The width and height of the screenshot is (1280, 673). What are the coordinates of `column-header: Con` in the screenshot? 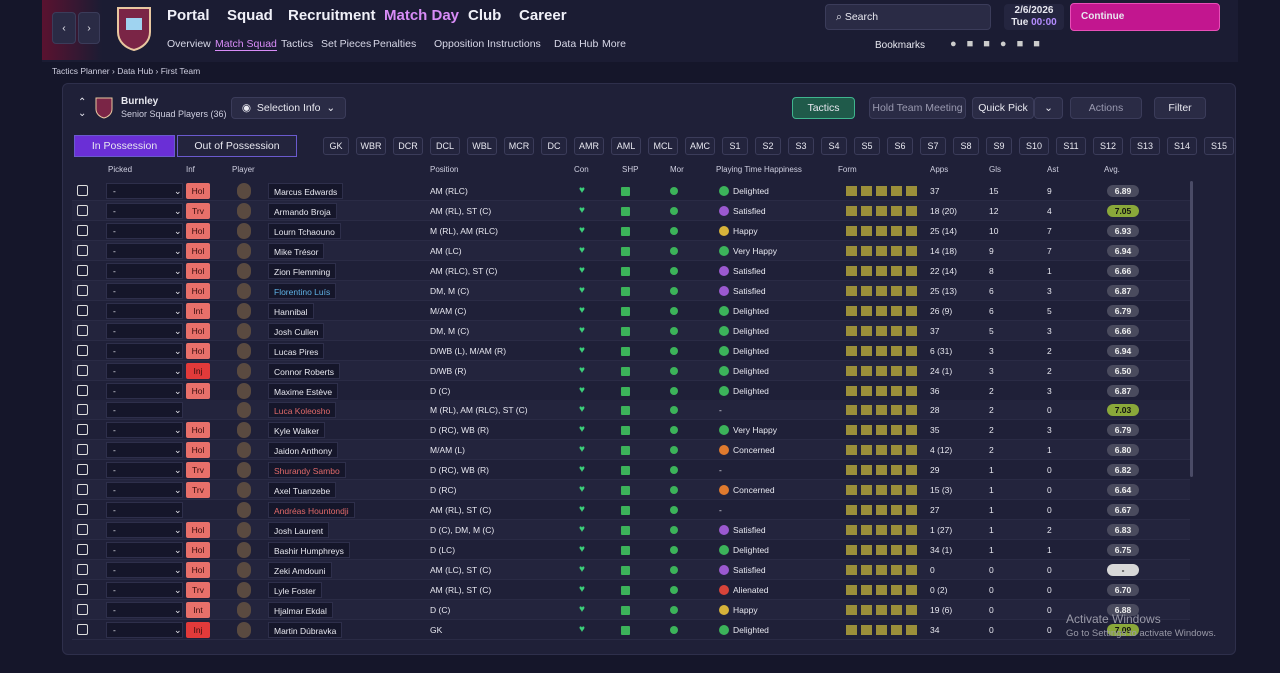 It's located at (581, 169).